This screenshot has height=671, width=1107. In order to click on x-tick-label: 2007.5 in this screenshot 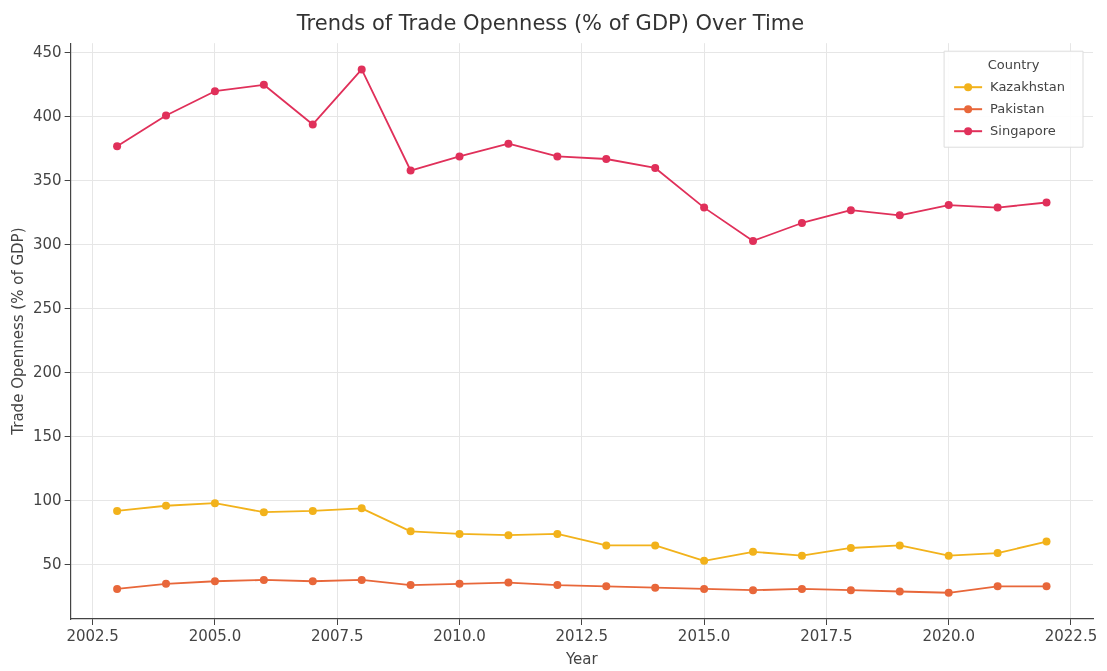, I will do `click(337, 635)`.